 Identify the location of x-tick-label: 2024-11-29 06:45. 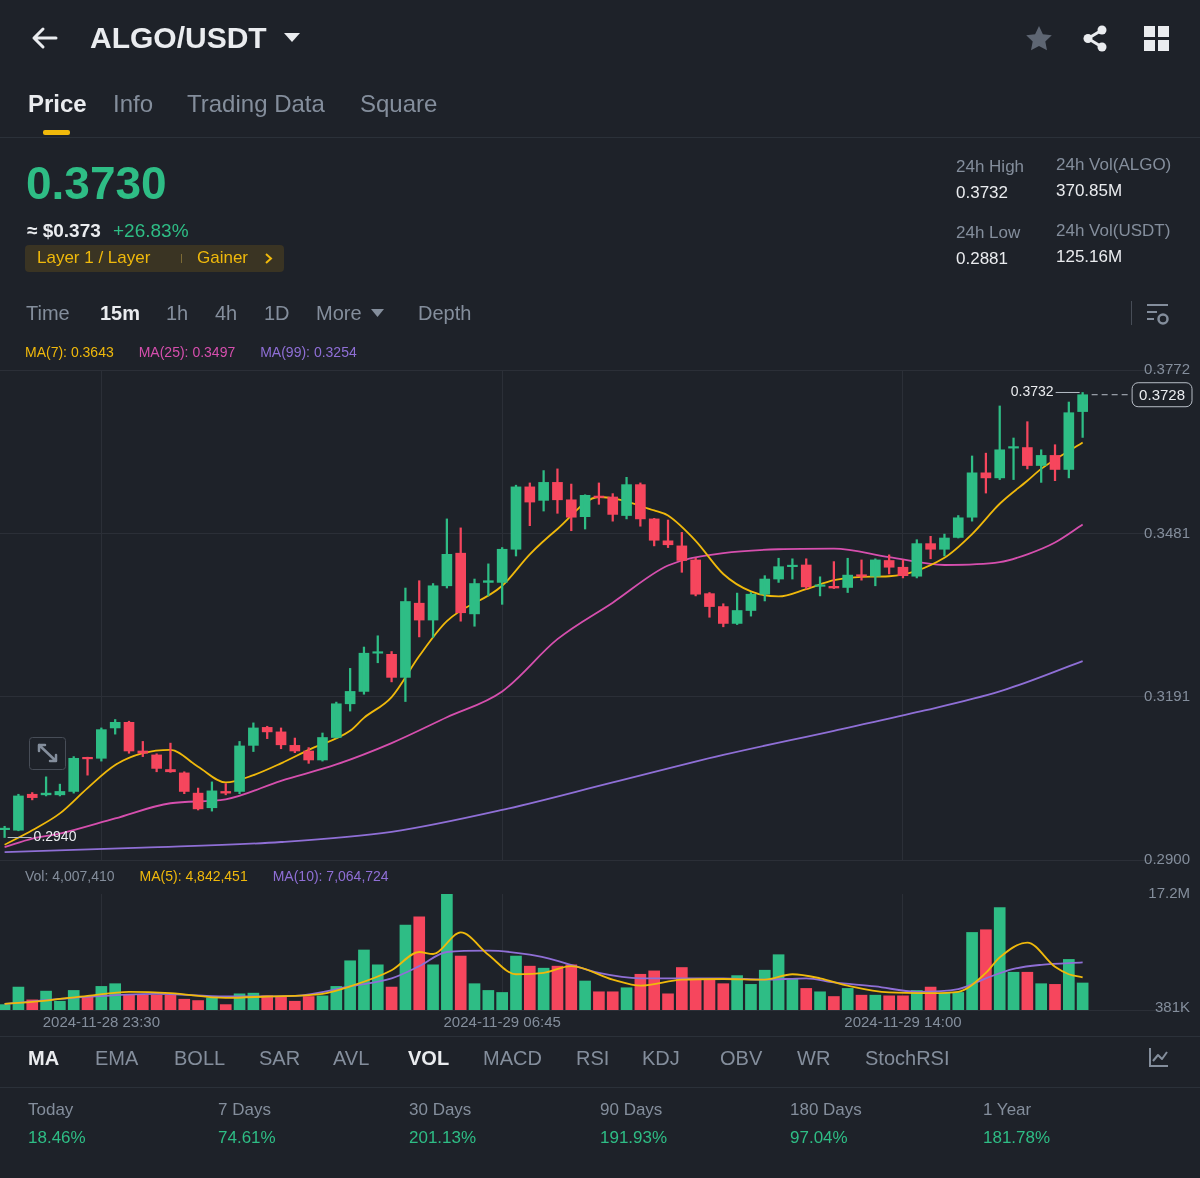
(502, 1022).